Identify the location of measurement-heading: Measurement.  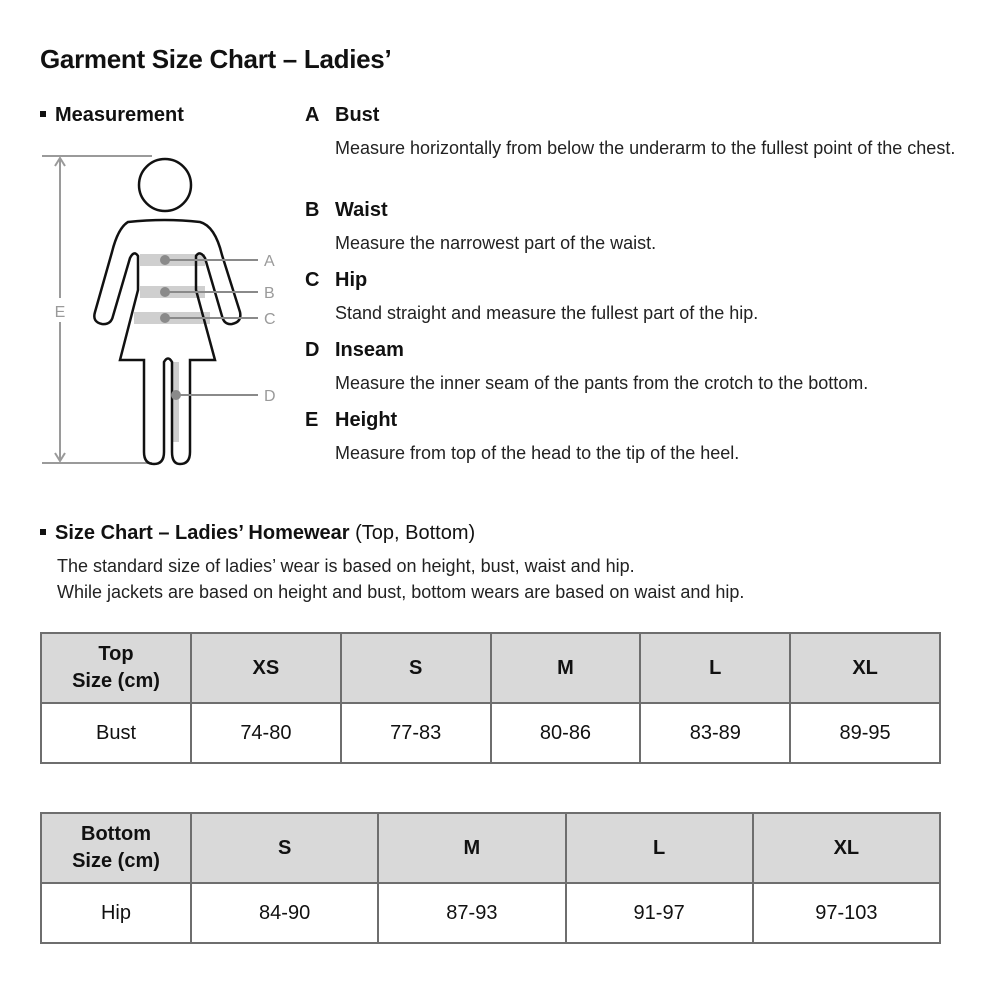
(112, 115).